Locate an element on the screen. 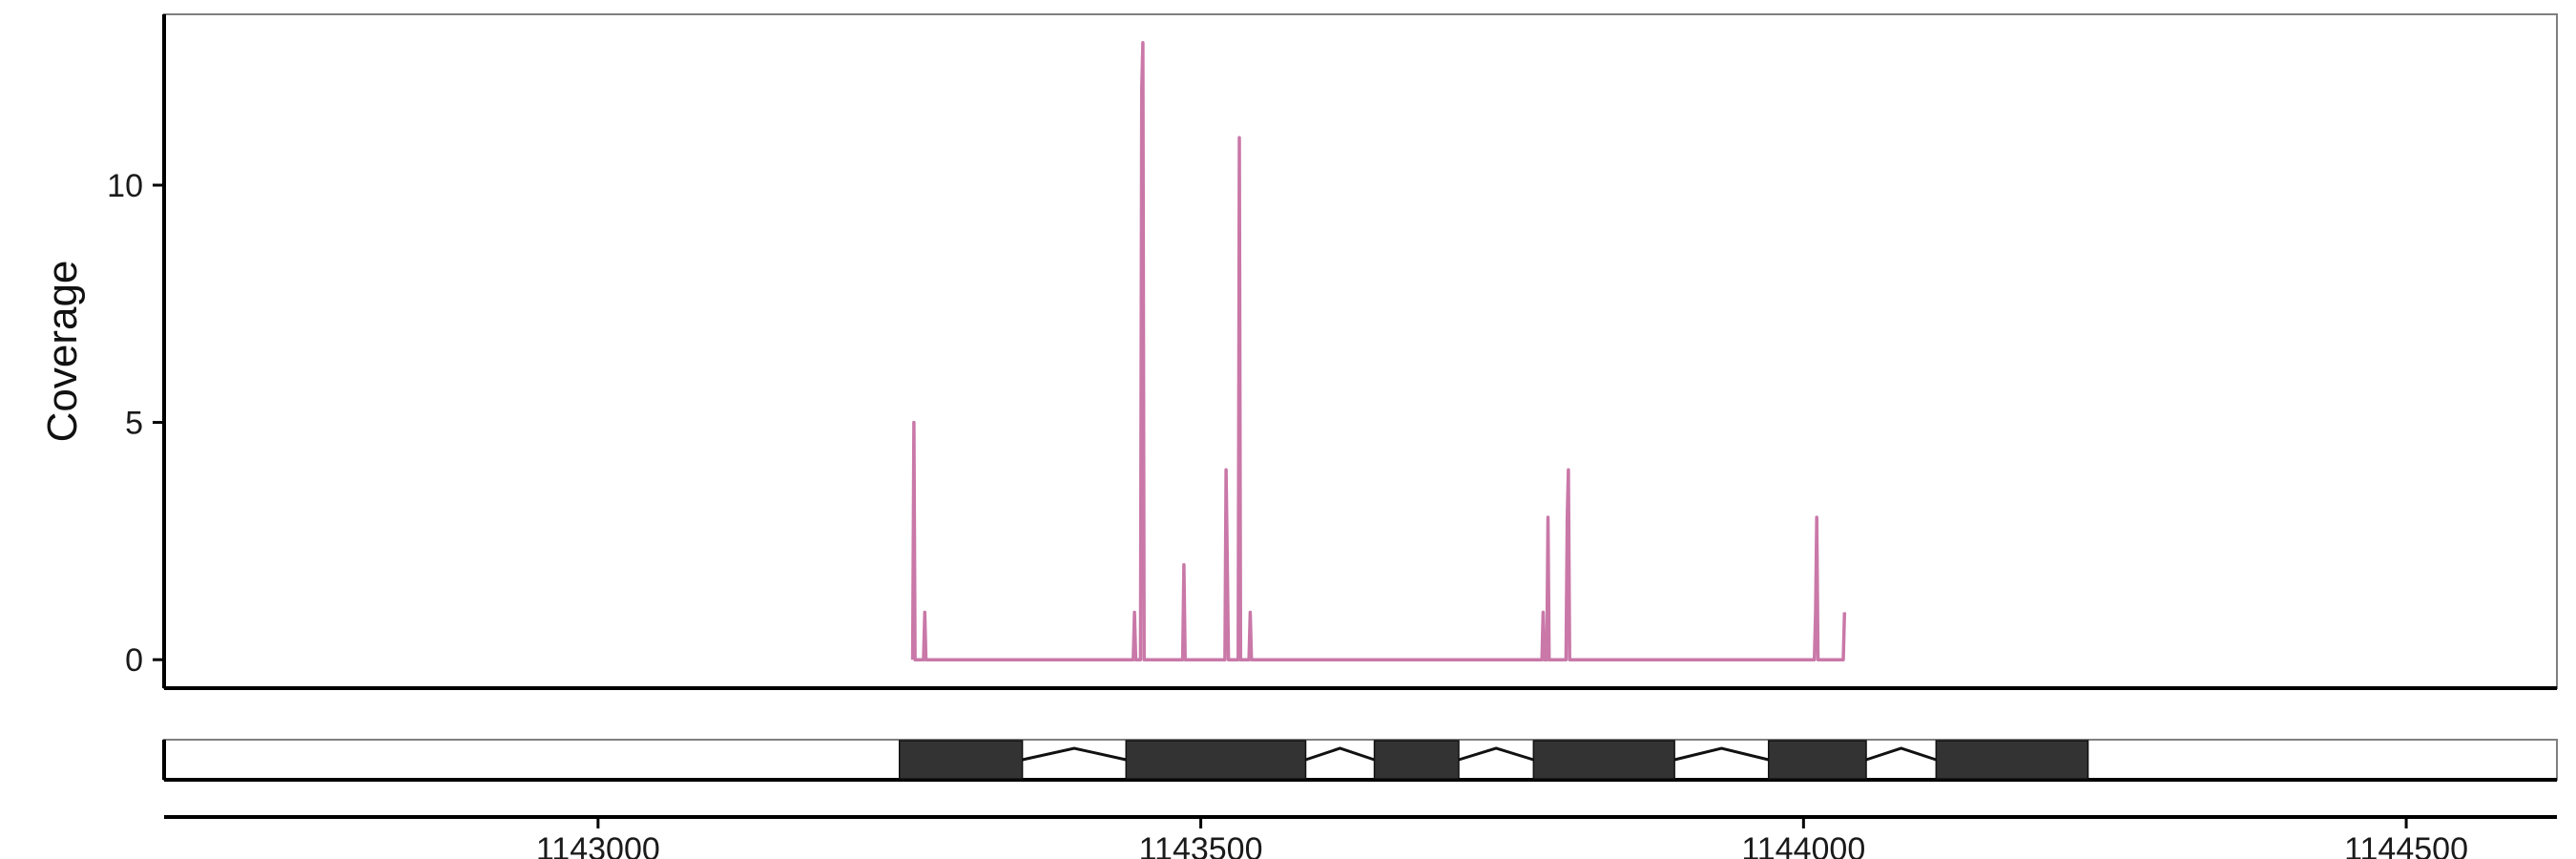 The height and width of the screenshot is (859, 2576). x-tick-label: 1143500 is located at coordinates (1201, 845).